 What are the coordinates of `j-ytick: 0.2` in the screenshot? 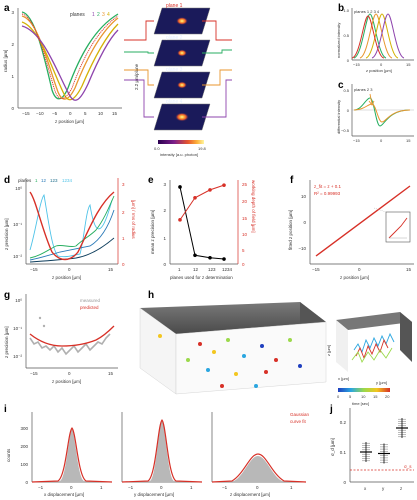 It's located at (343, 422).